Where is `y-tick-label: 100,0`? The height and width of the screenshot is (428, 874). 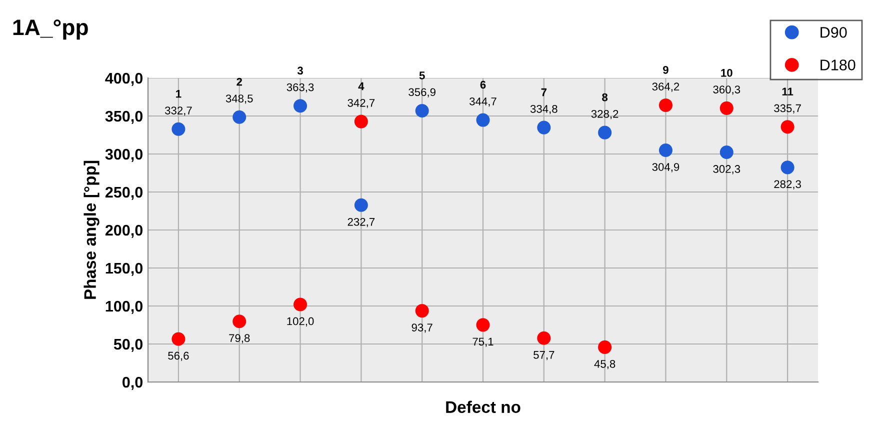 y-tick-label: 100,0 is located at coordinates (124, 307).